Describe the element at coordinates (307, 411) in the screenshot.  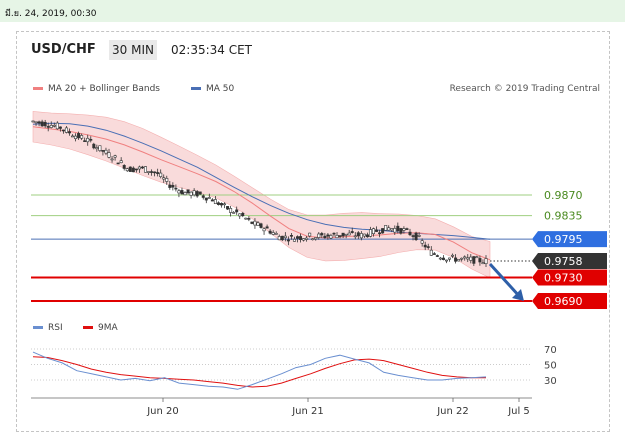
I see `x-tick-label: Jun 21` at that location.